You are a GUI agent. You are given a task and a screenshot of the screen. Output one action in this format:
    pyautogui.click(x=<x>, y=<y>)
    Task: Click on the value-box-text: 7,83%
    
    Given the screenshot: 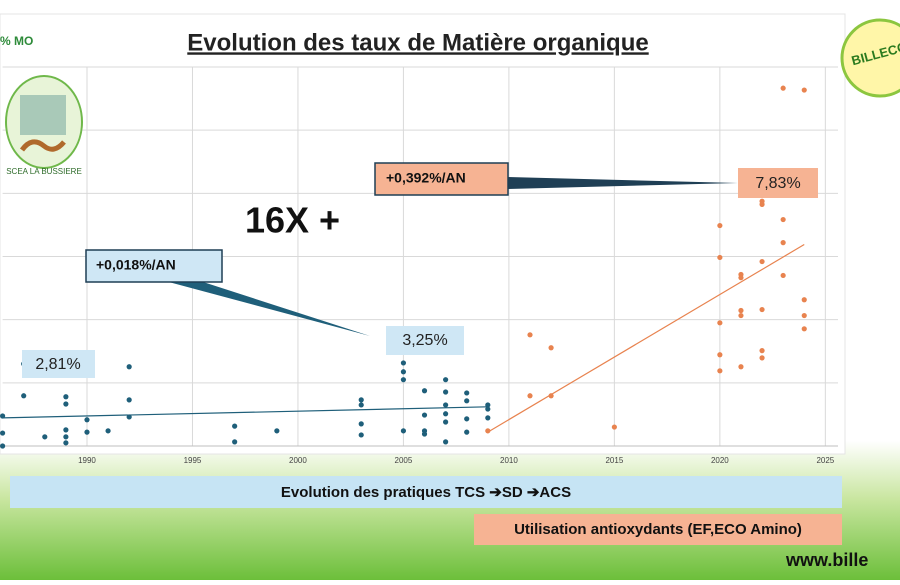 What is the action you would take?
    pyautogui.click(x=777, y=183)
    